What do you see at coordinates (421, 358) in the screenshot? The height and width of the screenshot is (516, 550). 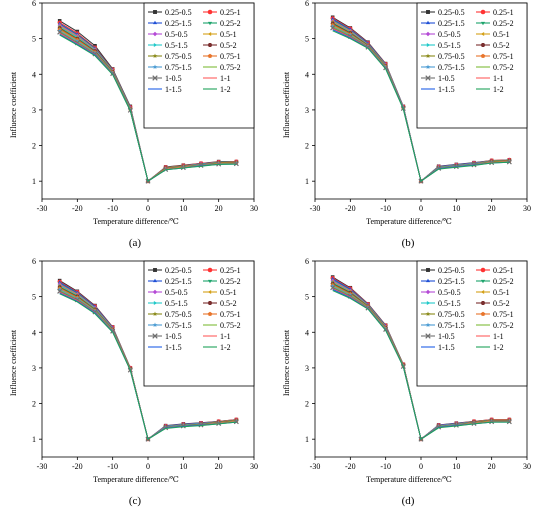 I see `plot-area` at bounding box center [421, 358].